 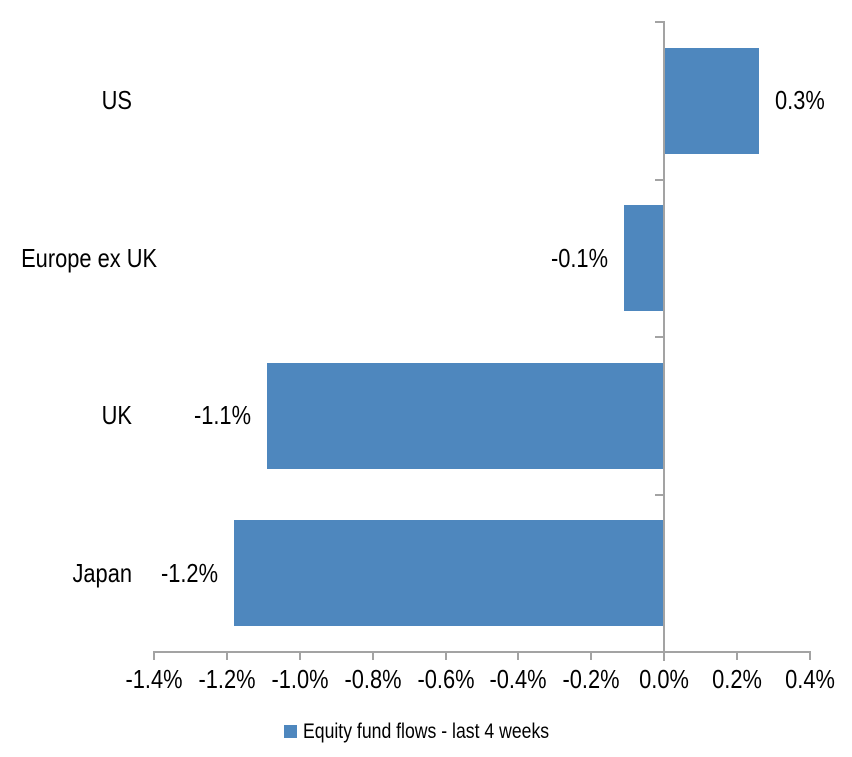 What do you see at coordinates (712, 101) in the screenshot?
I see `bar-us` at bounding box center [712, 101].